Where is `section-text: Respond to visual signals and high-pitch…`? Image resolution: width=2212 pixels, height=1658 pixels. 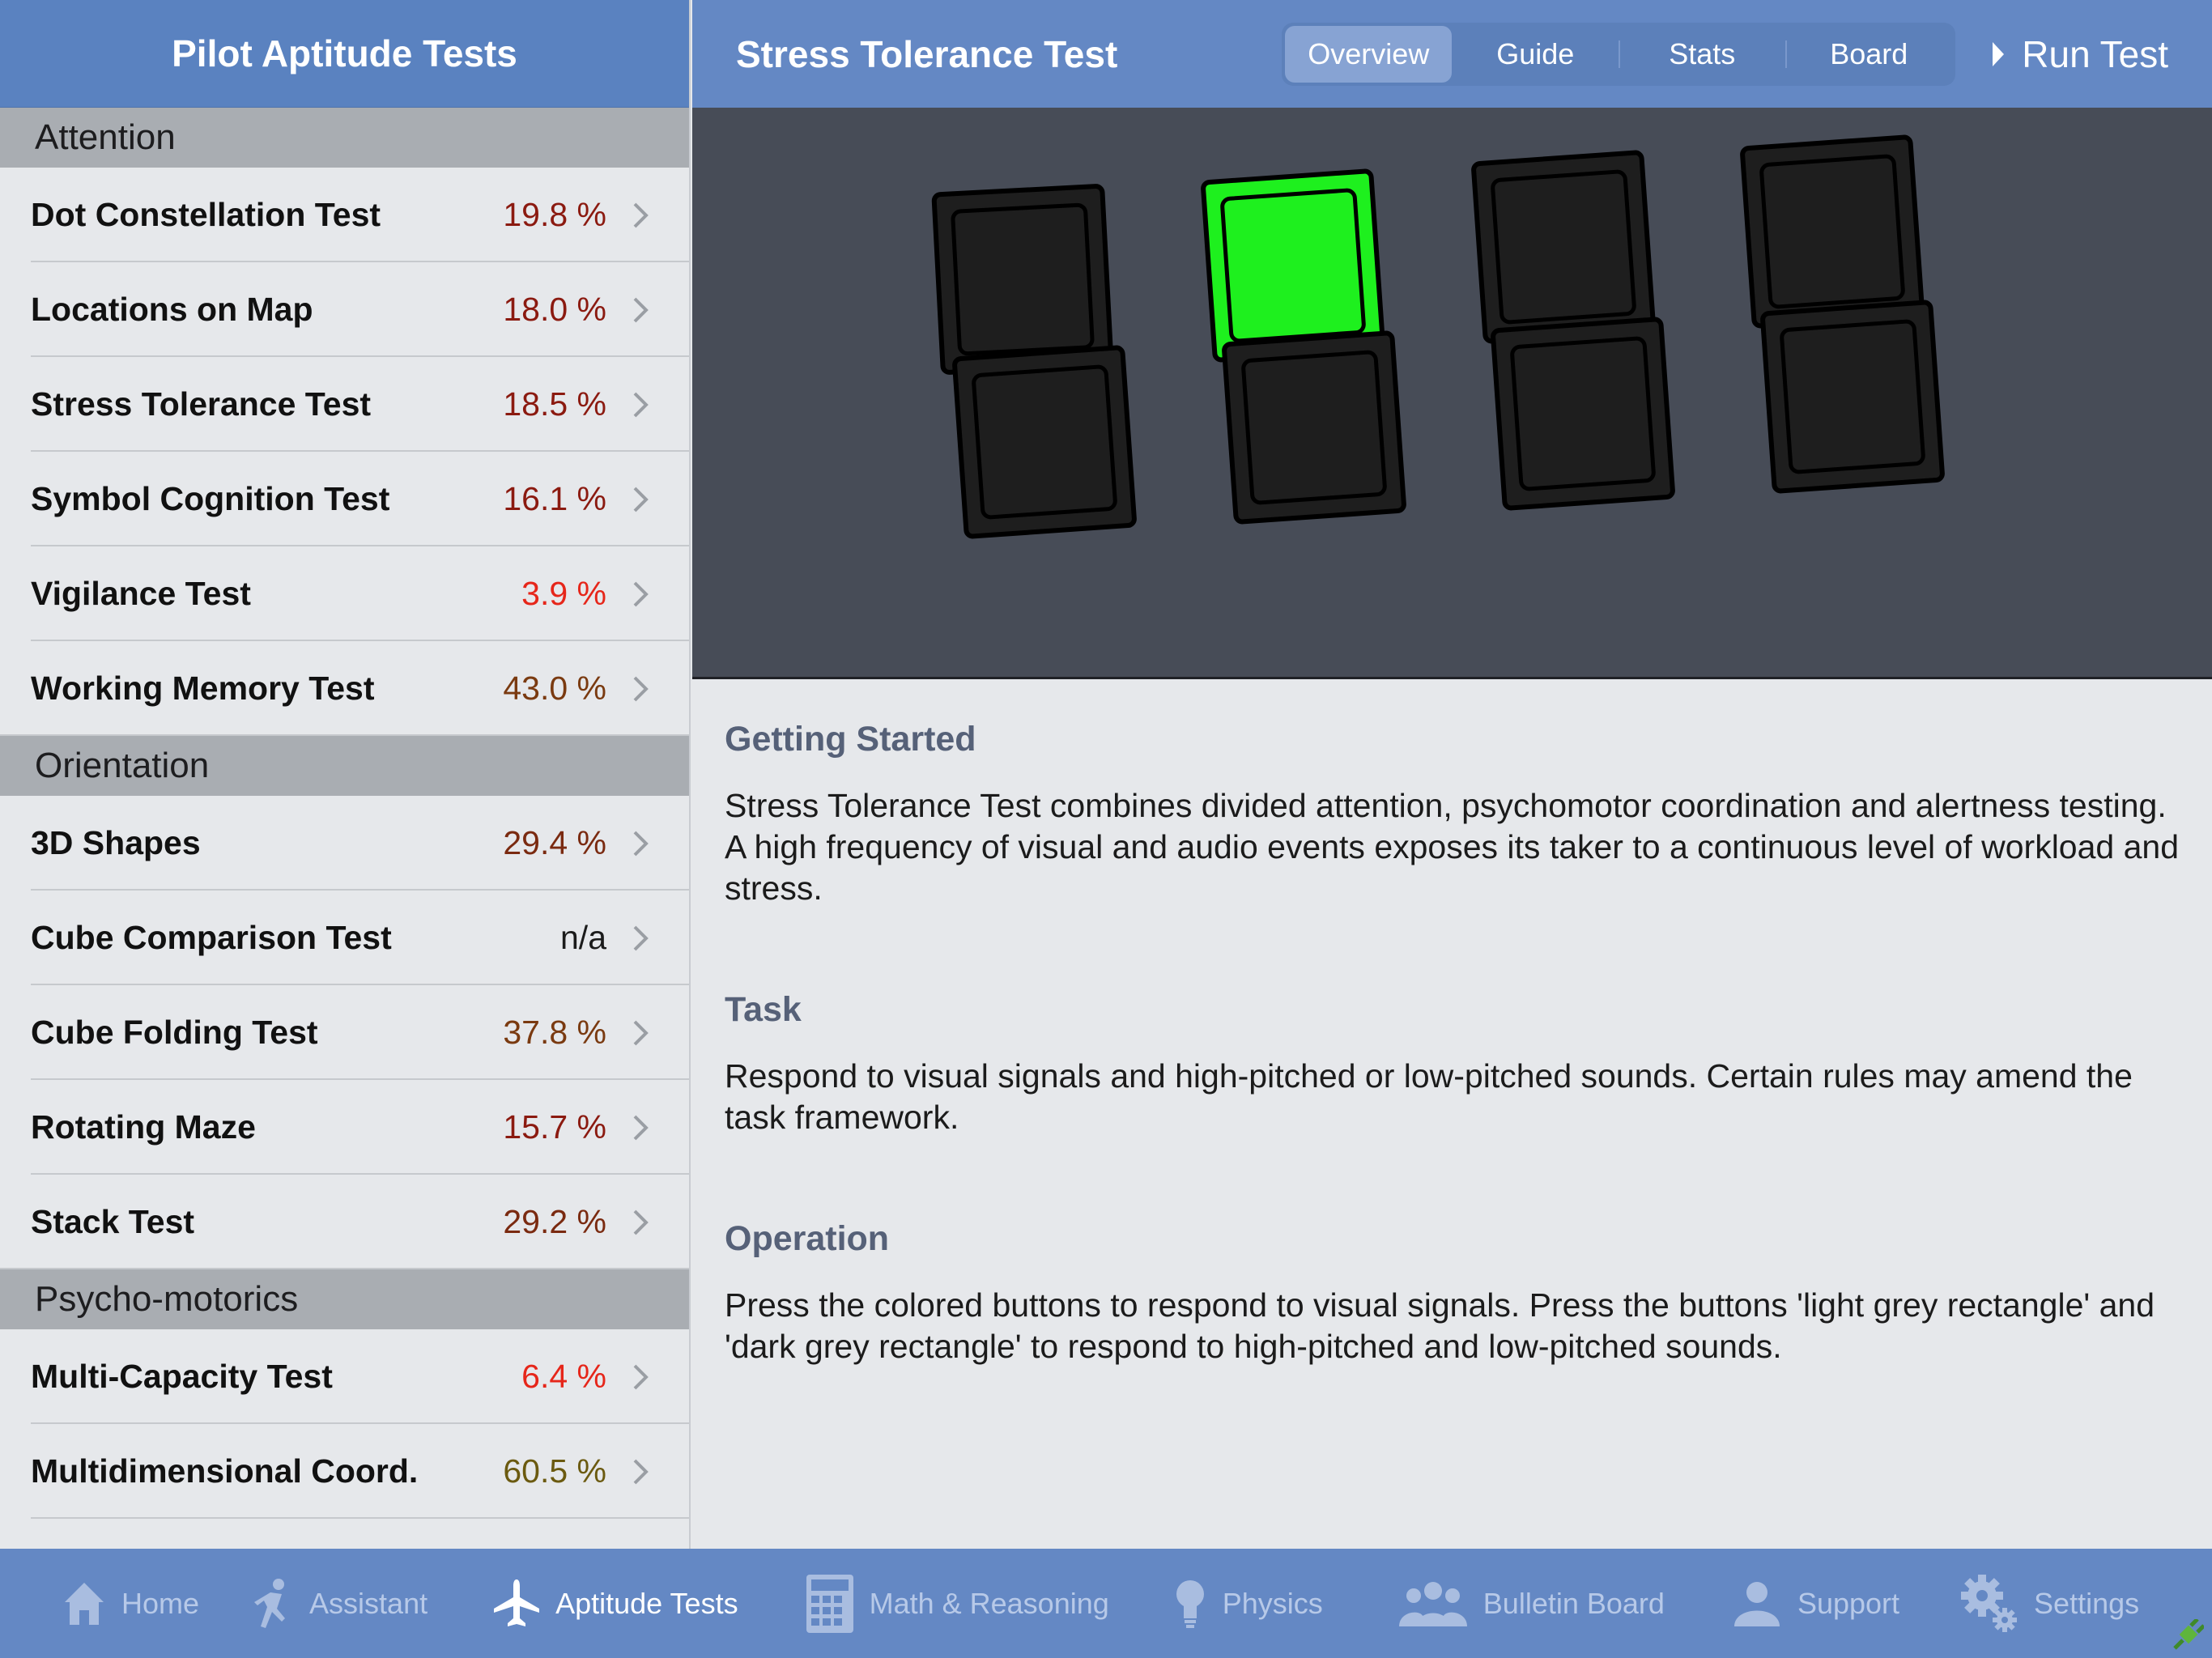
section-text: Respond to visual signals and high-pitch… is located at coordinates (1429, 1096).